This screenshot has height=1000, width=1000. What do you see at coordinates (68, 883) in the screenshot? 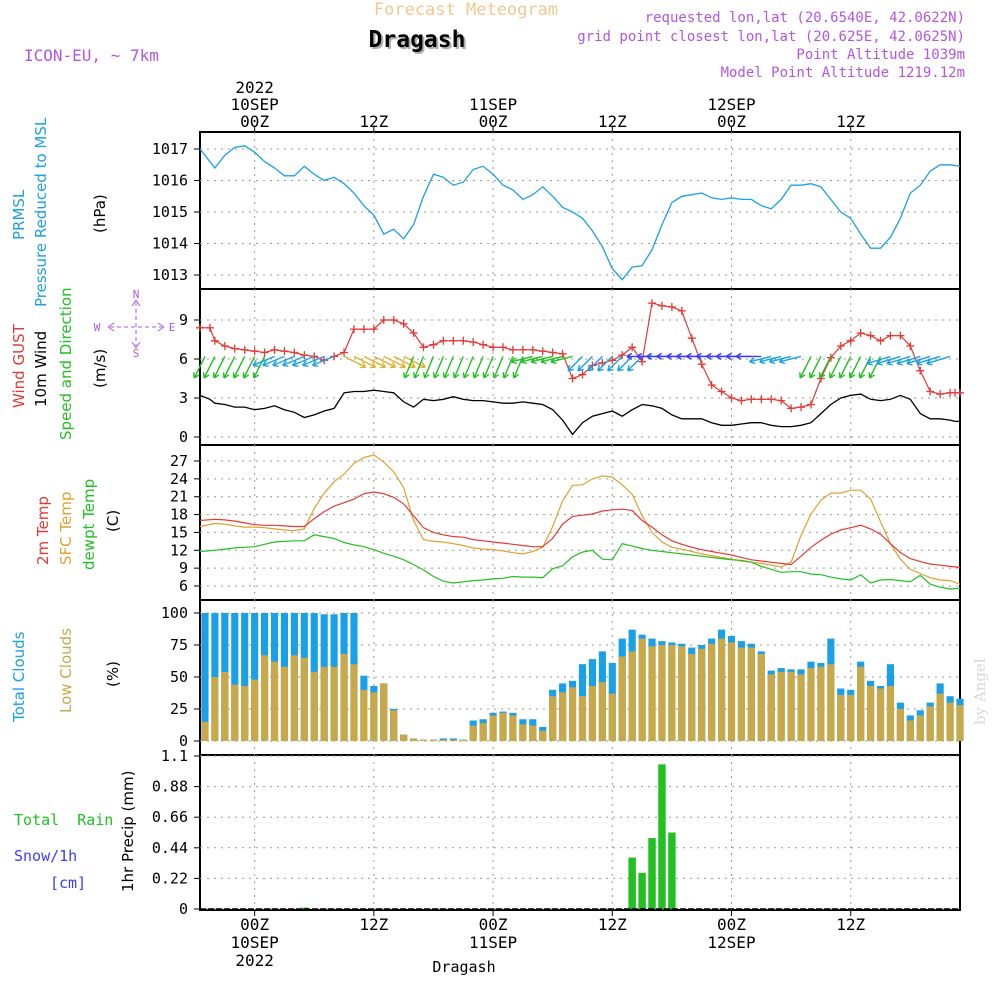
I see `precip-label-cm: [cm]` at bounding box center [68, 883].